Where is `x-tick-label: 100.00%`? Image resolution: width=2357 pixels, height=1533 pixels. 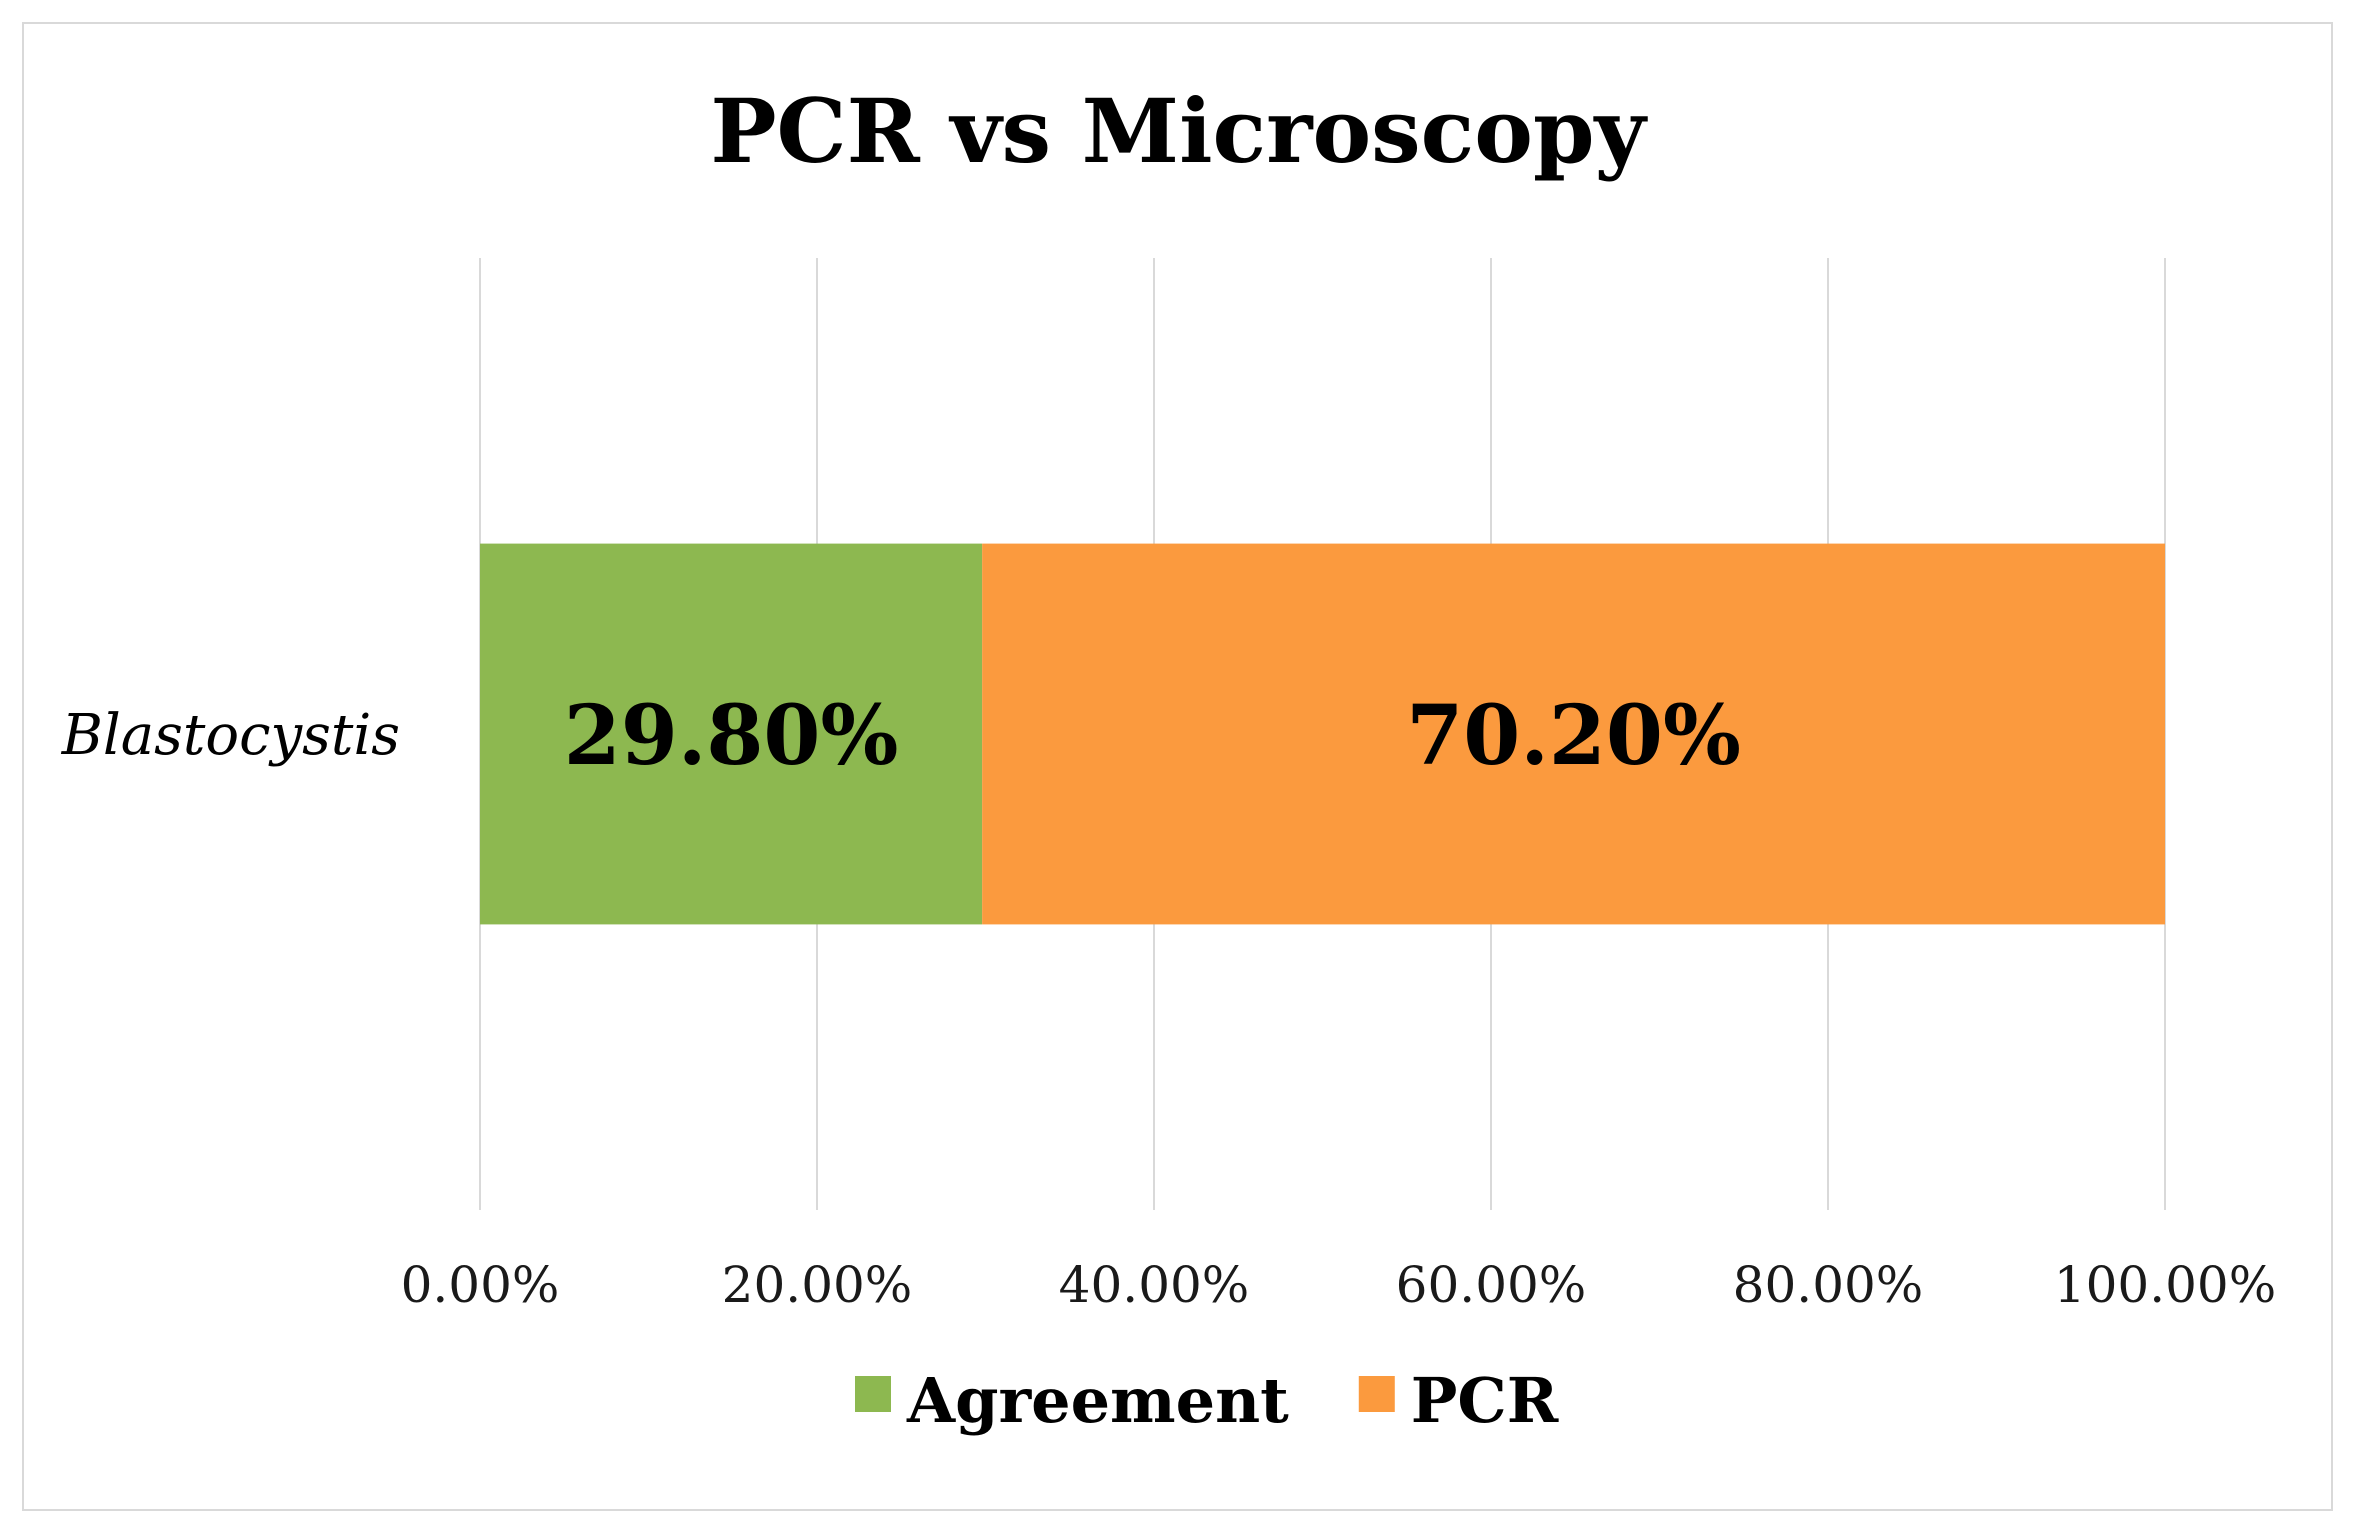
x-tick-label: 100.00% is located at coordinates (2165, 1285).